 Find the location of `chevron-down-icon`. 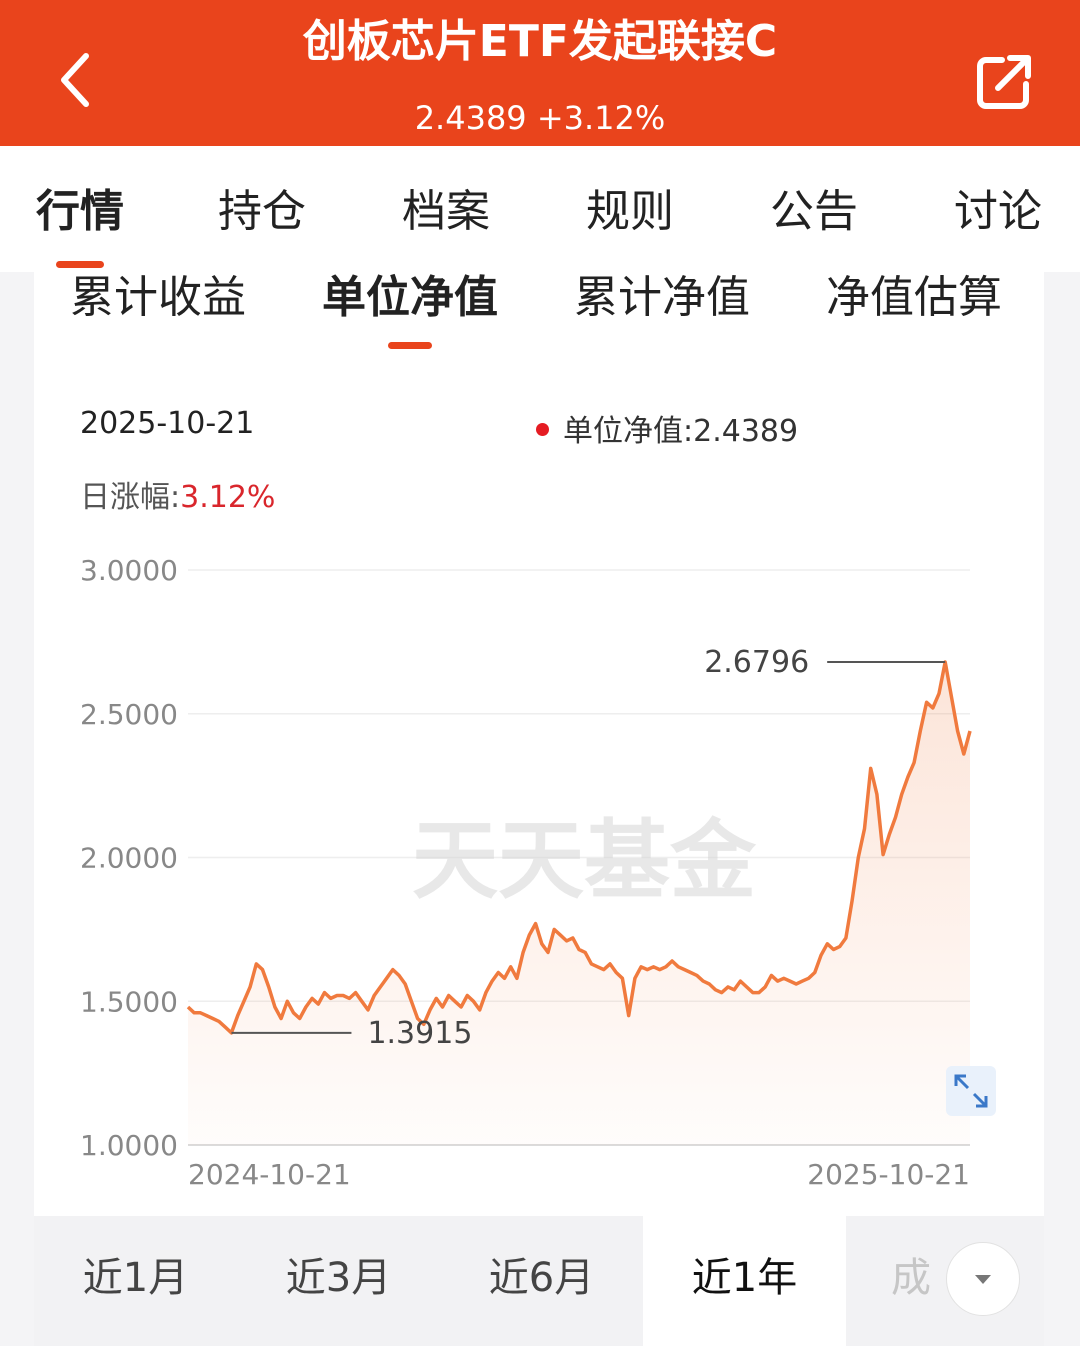

chevron-down-icon is located at coordinates (983, 1279).